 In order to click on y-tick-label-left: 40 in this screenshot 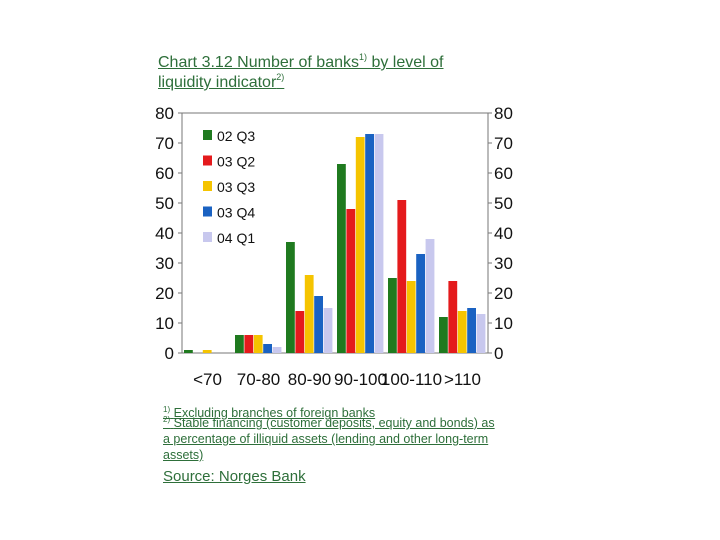, I will do `click(164, 233)`.